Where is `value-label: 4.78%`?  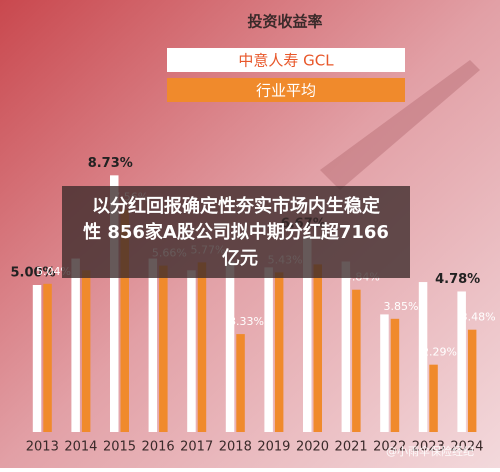
value-label: 4.78% is located at coordinates (457, 279).